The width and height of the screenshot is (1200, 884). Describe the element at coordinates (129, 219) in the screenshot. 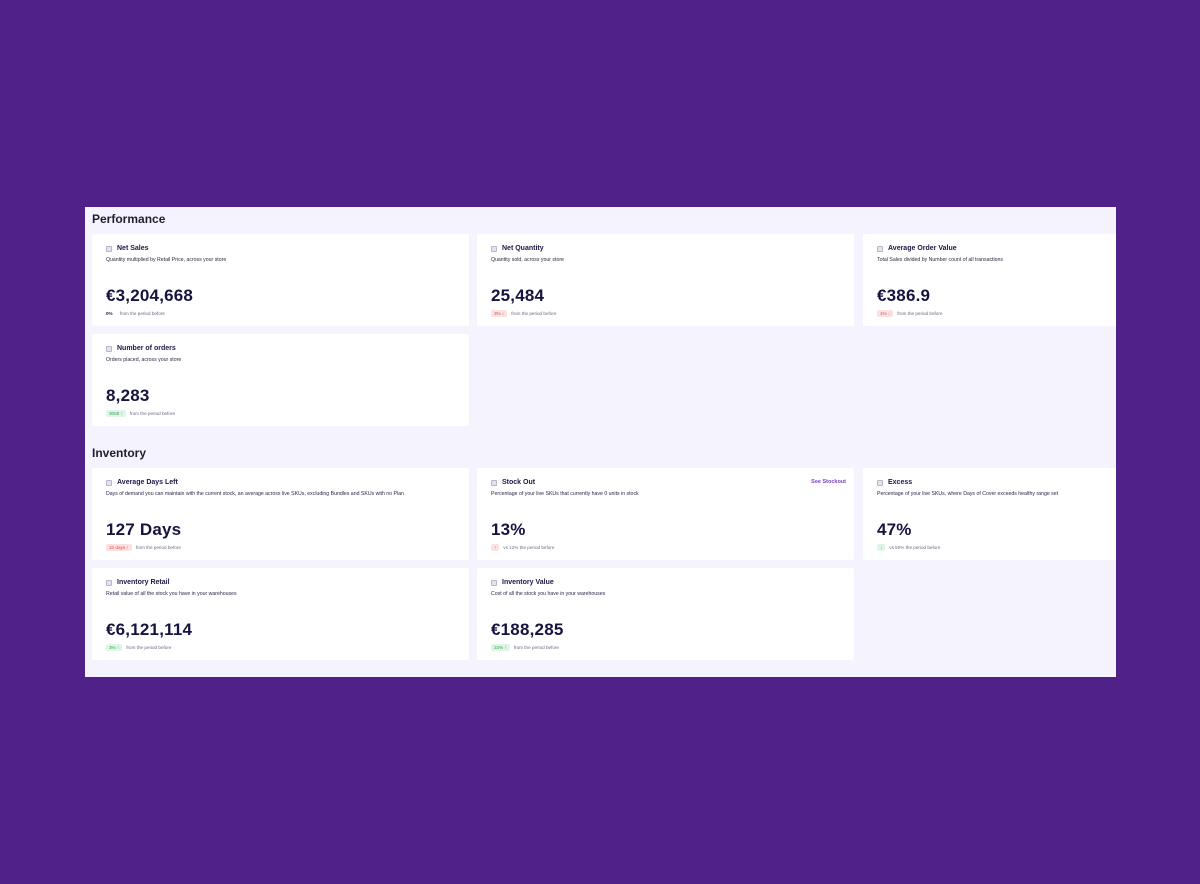

I see `performance-section-title: Performance` at that location.